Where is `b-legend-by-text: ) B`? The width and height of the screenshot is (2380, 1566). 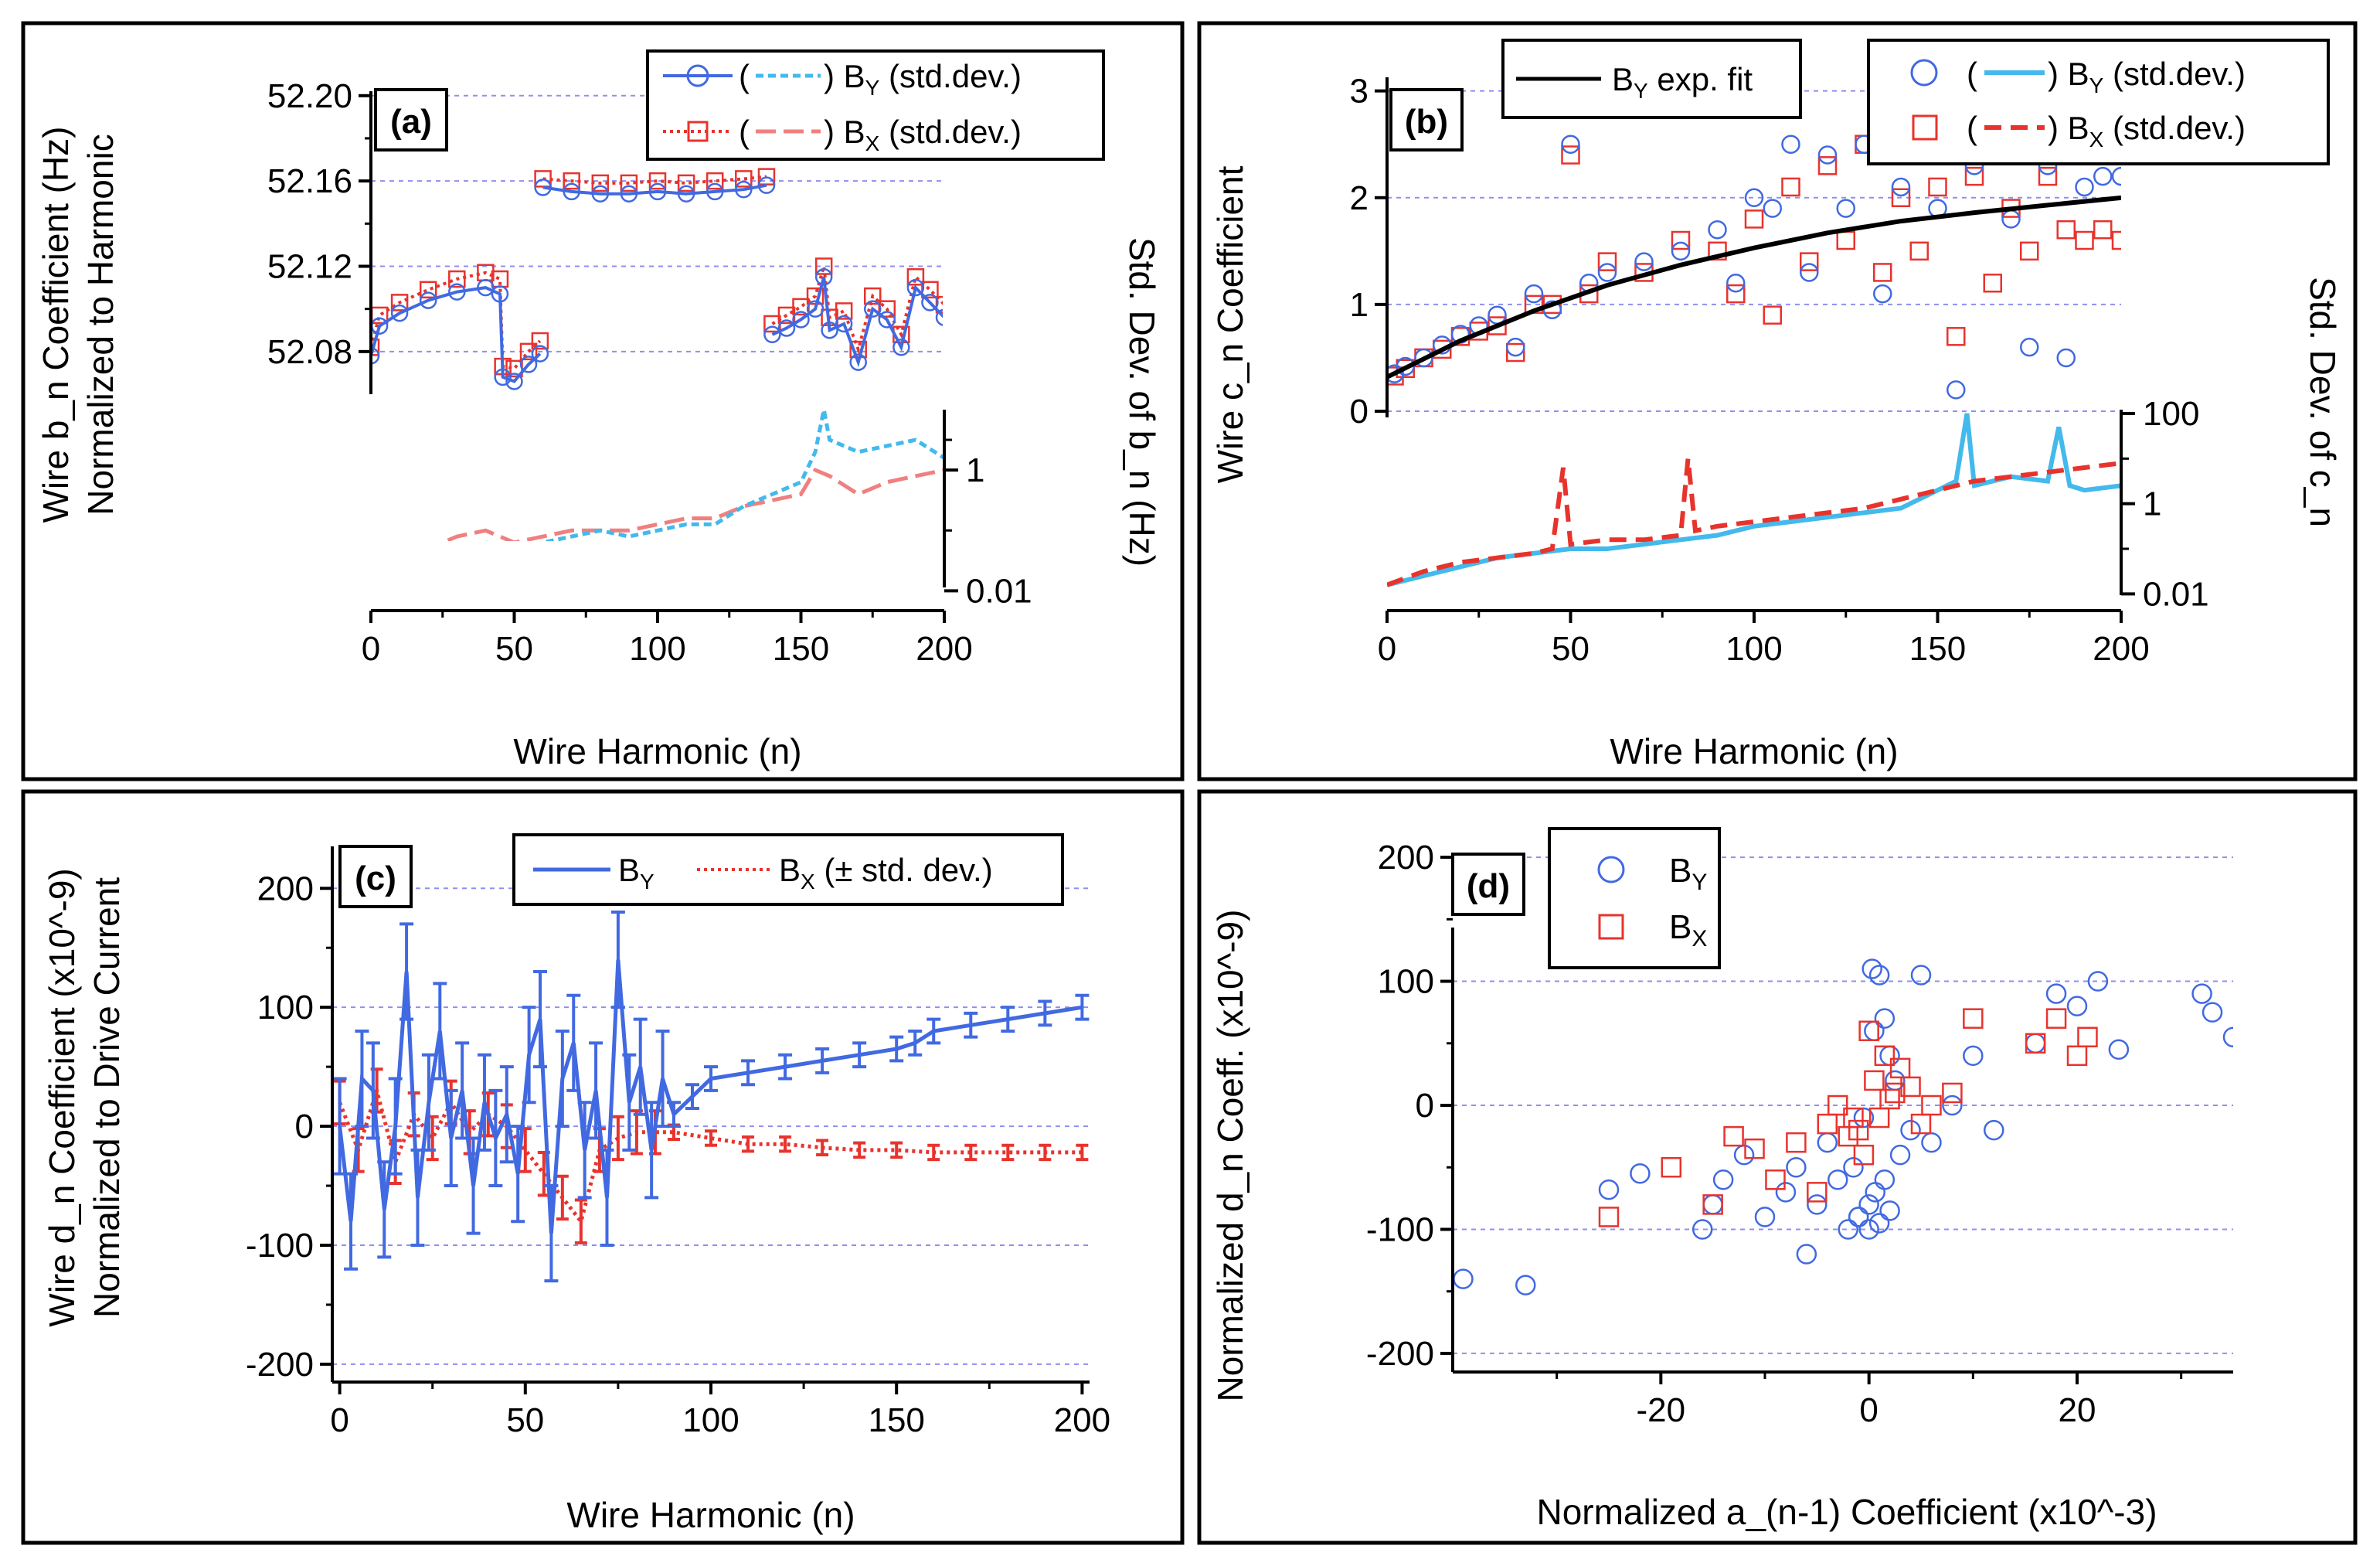 b-legend-by-text: ) B is located at coordinates (2068, 74).